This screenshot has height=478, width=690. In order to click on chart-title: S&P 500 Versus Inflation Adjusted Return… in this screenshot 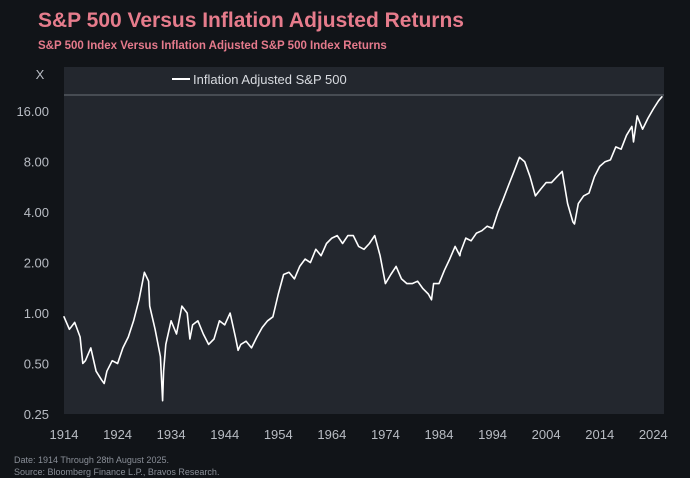, I will do `click(251, 20)`.